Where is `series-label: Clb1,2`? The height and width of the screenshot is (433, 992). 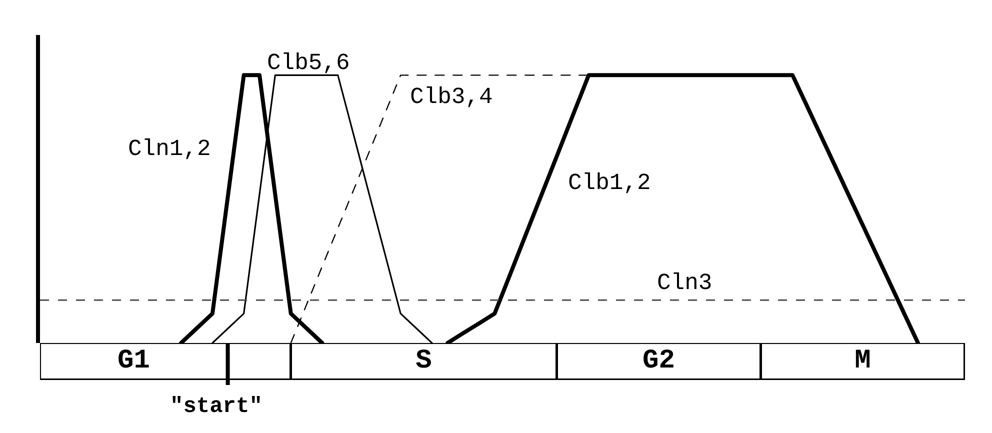 series-label: Clb1,2 is located at coordinates (609, 183).